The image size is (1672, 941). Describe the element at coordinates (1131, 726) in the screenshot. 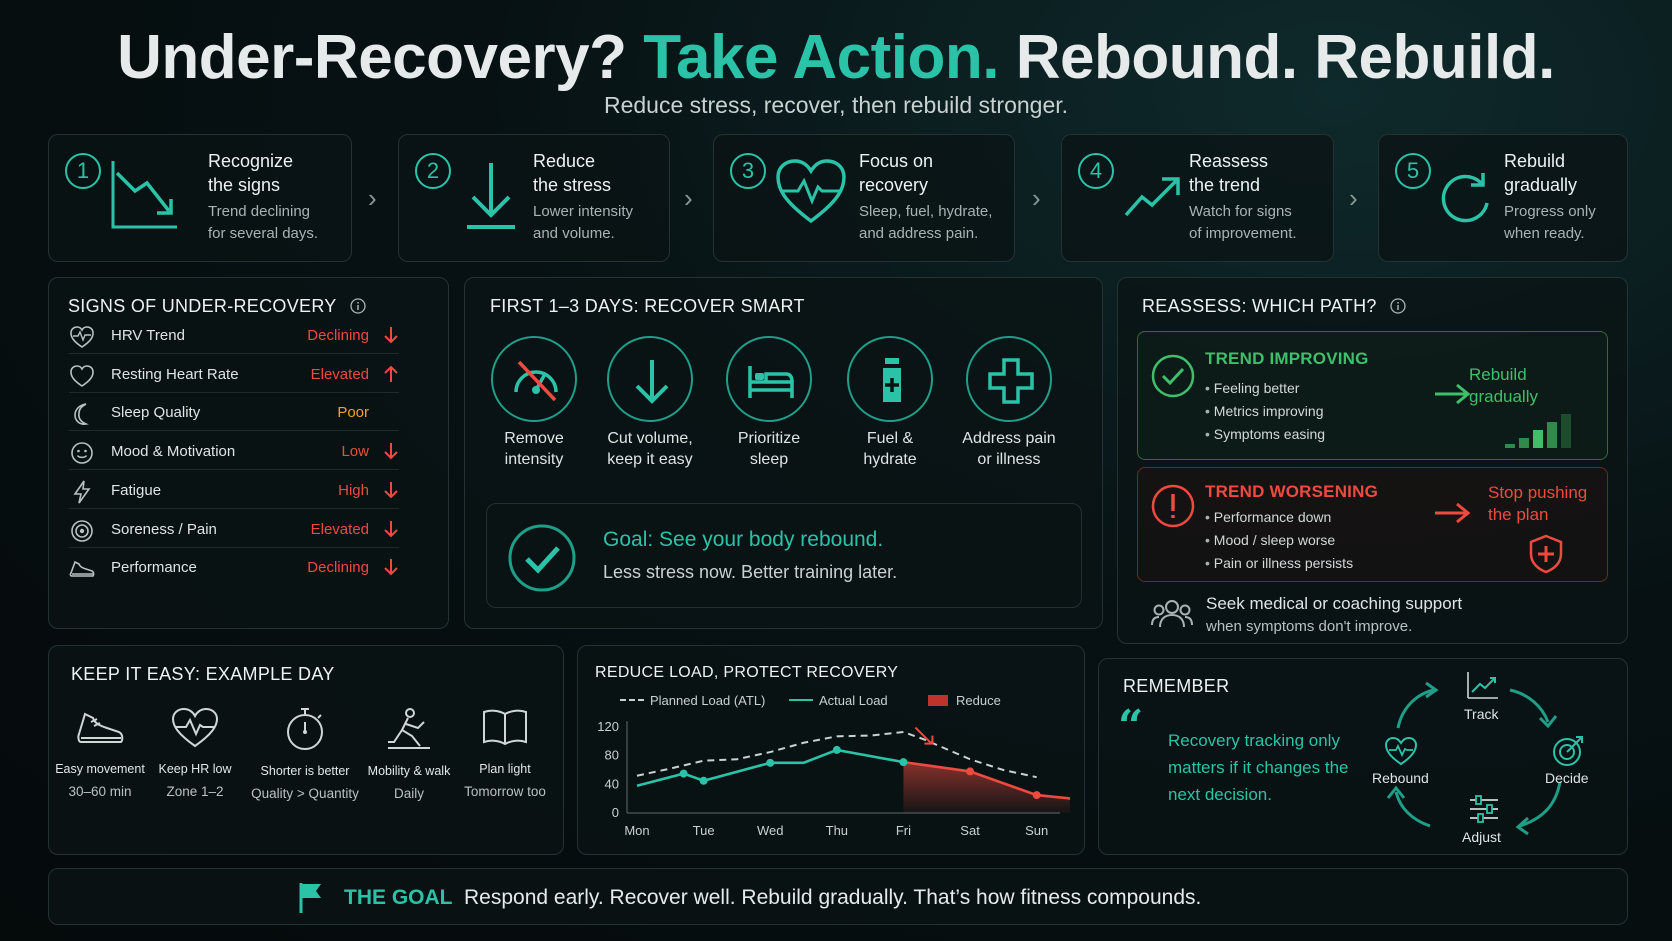

I see `quote-icon: “` at that location.